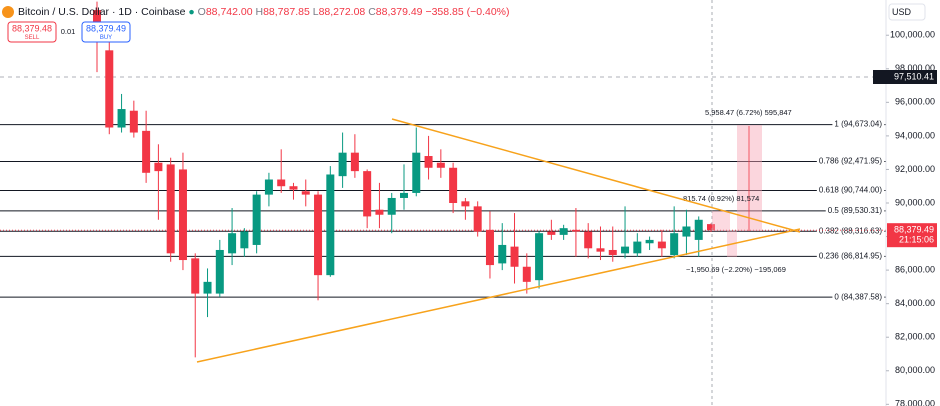 This screenshot has height=406, width=940. Describe the element at coordinates (596, 175) in the screenshot. I see `trendline` at that location.